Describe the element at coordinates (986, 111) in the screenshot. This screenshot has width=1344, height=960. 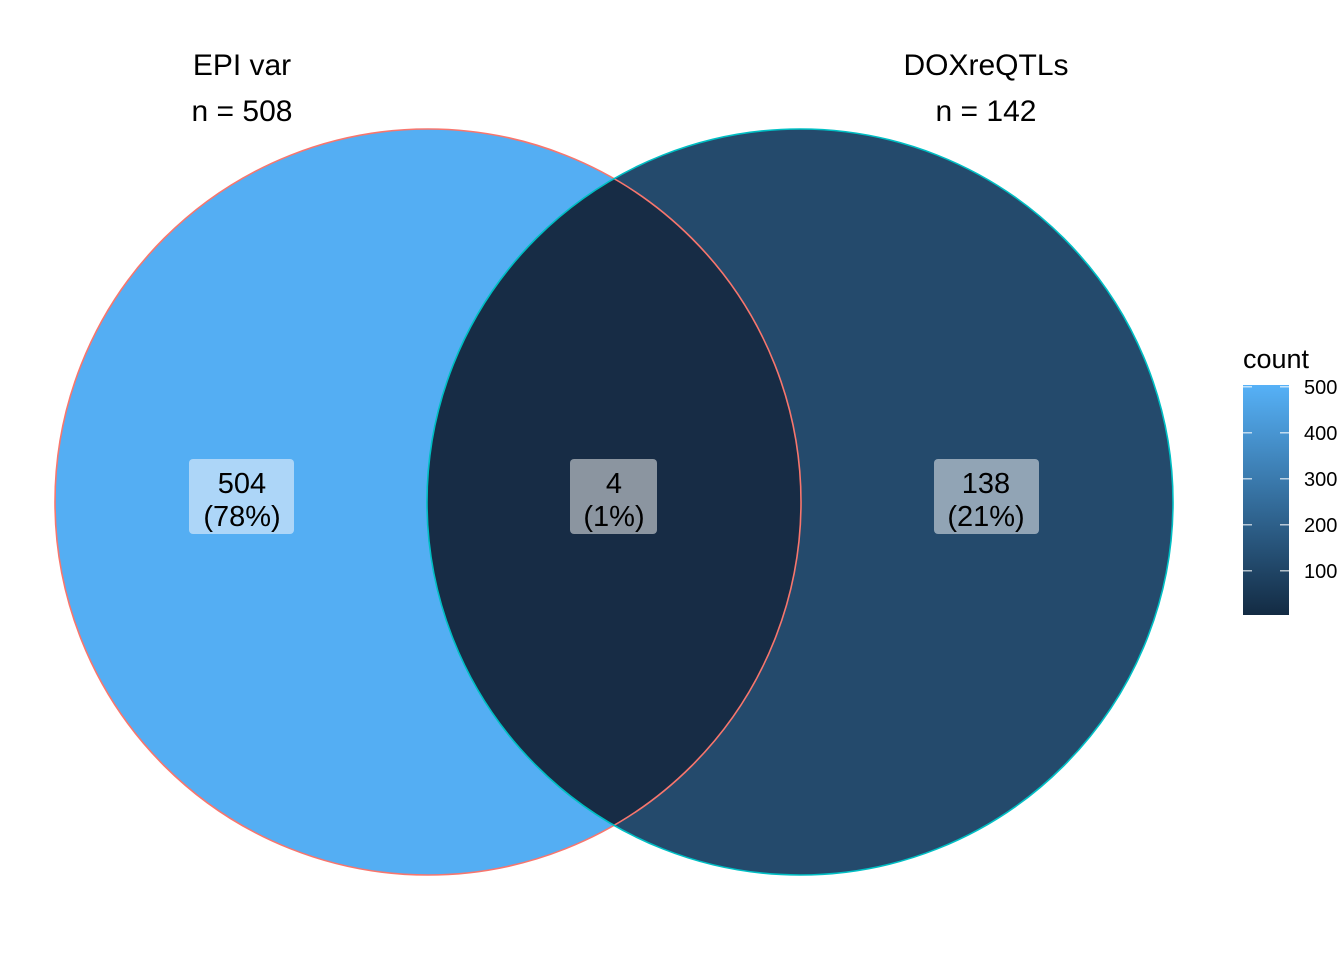
I see `doxreqtls-set-size: n = 142` at that location.